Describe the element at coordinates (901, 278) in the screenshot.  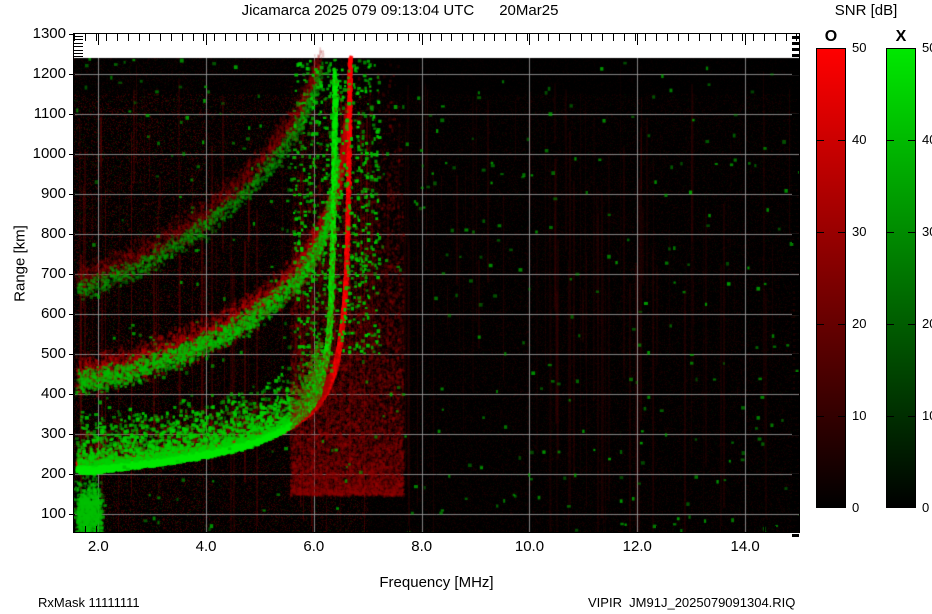
I see `colorbar-x-mode` at that location.